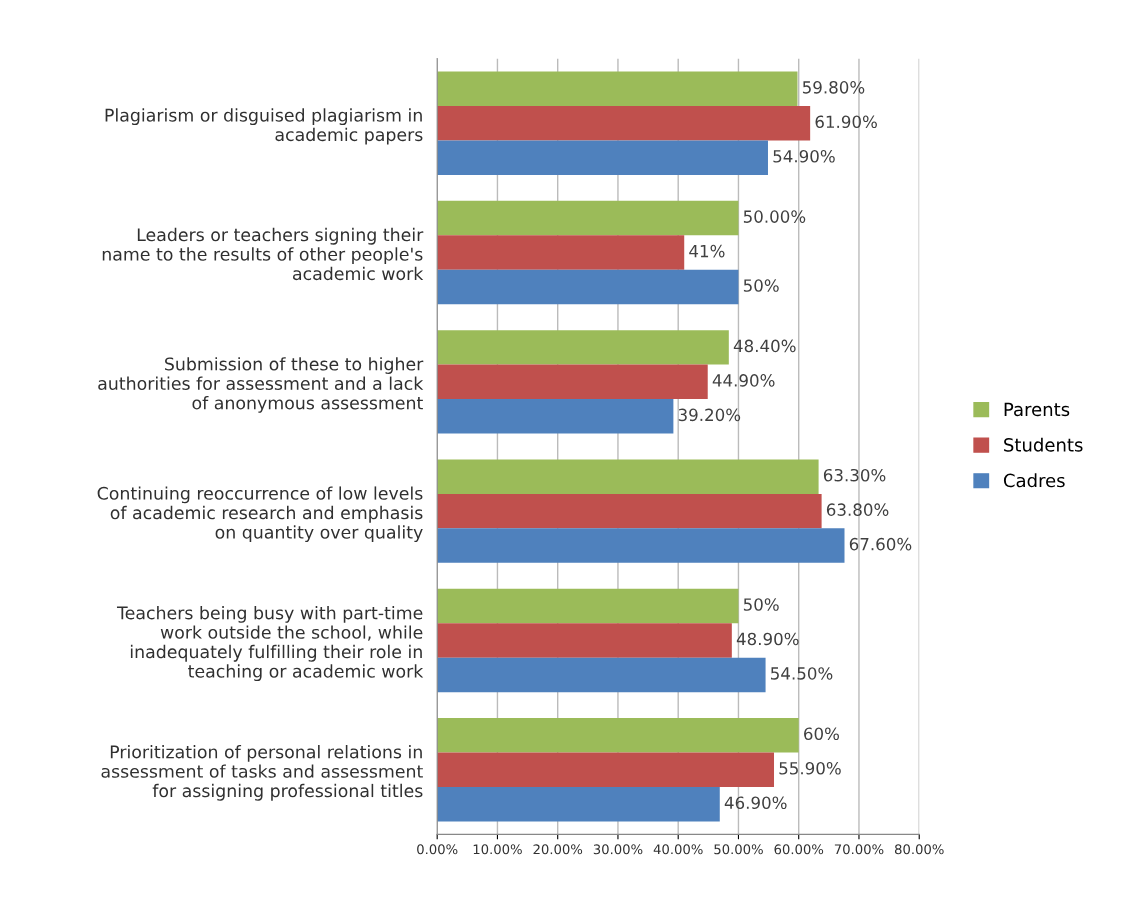  What do you see at coordinates (919, 849) in the screenshot?
I see `x-tick-label: 80.00%` at bounding box center [919, 849].